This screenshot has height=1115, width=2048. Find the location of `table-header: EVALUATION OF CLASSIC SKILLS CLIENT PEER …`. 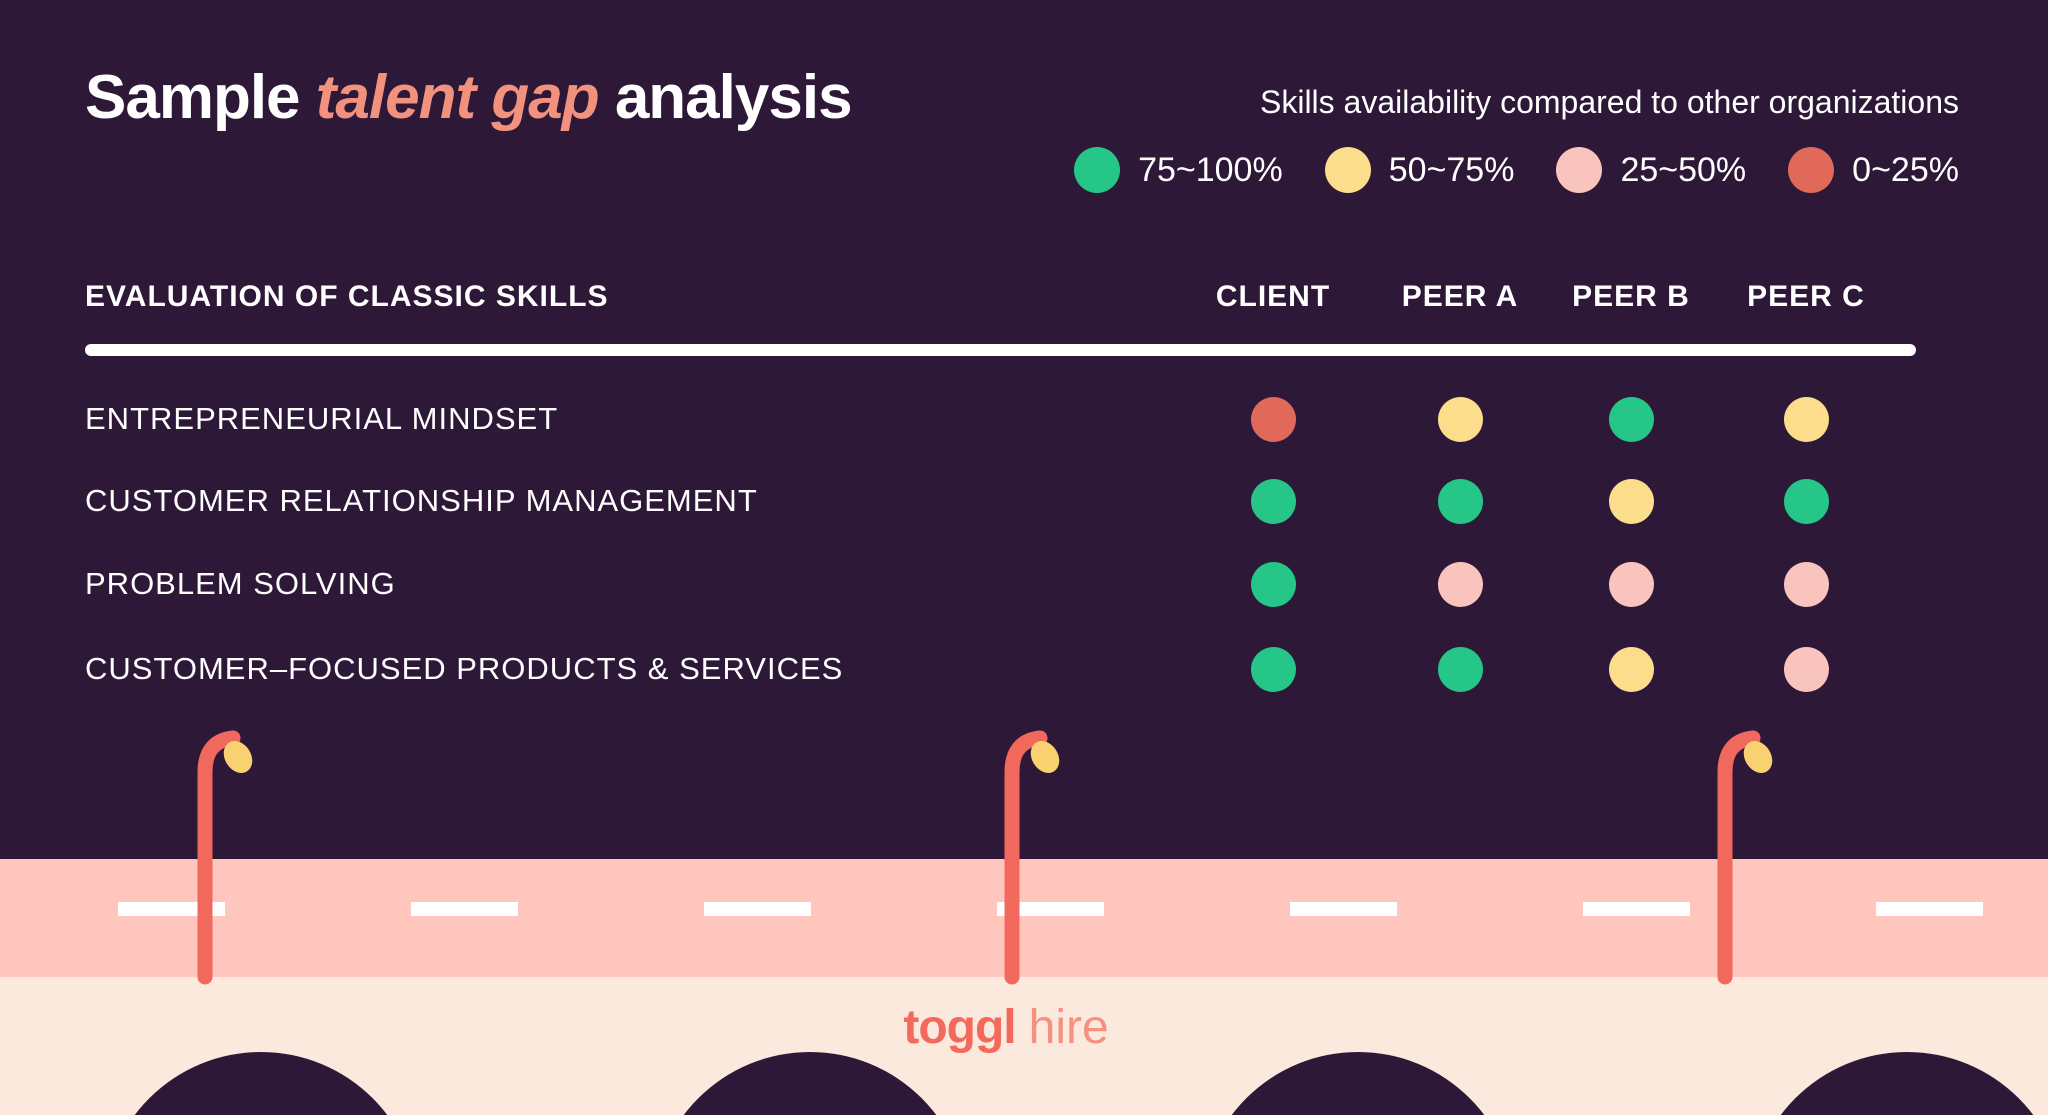

table-header: EVALUATION OF CLASSIC SKILLS CLIENT PEER … is located at coordinates (1024, 297).